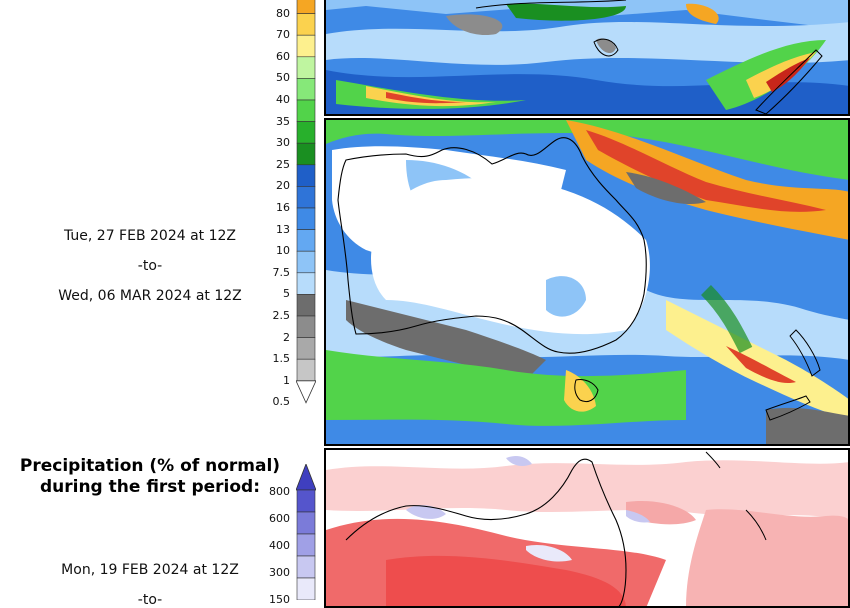  I want to click on period1-to-separator: -to-, so click(150, 600).